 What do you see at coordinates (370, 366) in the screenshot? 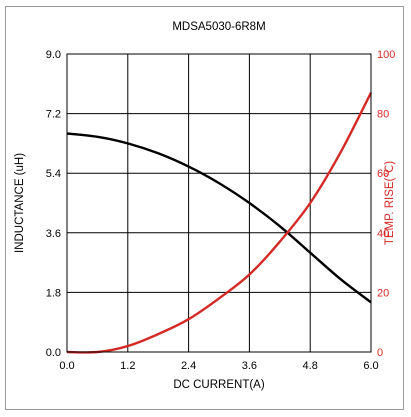
I see `x-tick-label: 6.0` at bounding box center [370, 366].